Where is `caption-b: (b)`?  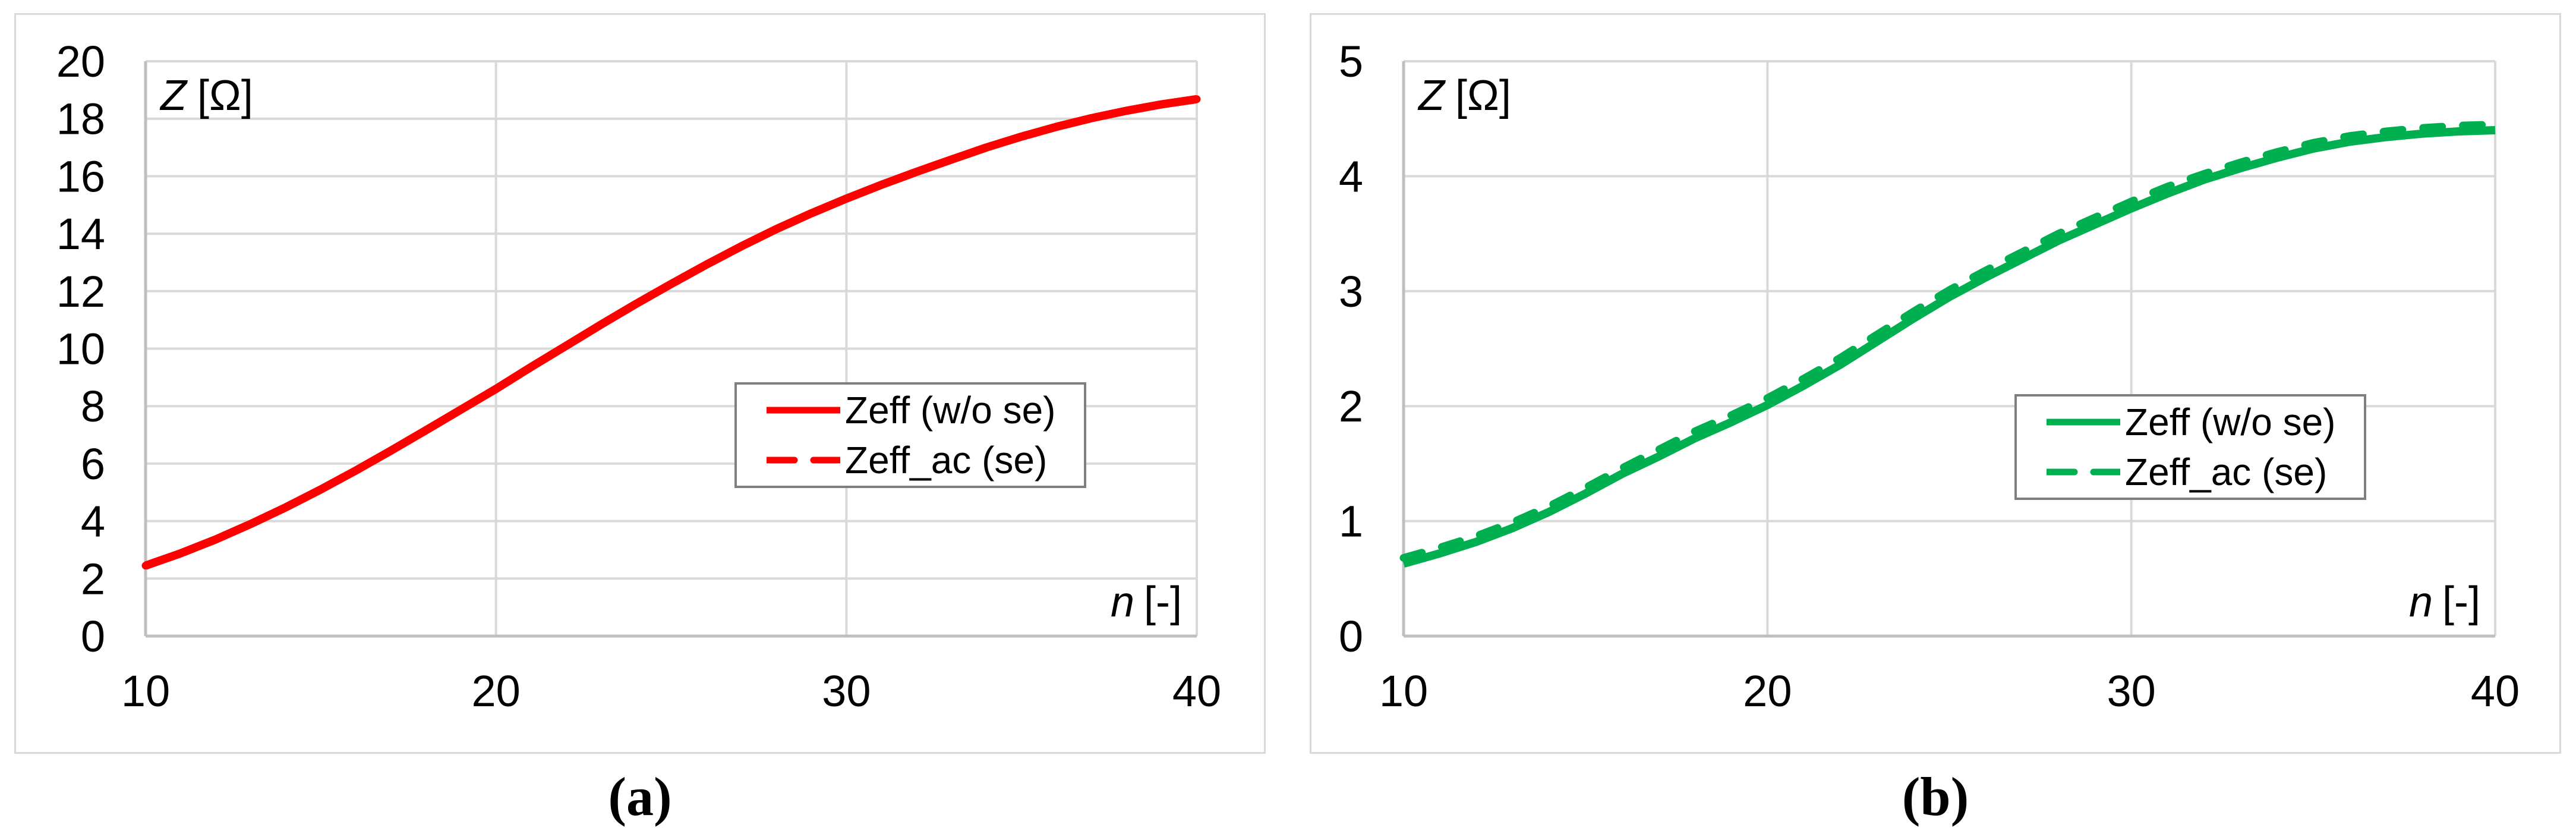 caption-b: (b) is located at coordinates (1936, 797).